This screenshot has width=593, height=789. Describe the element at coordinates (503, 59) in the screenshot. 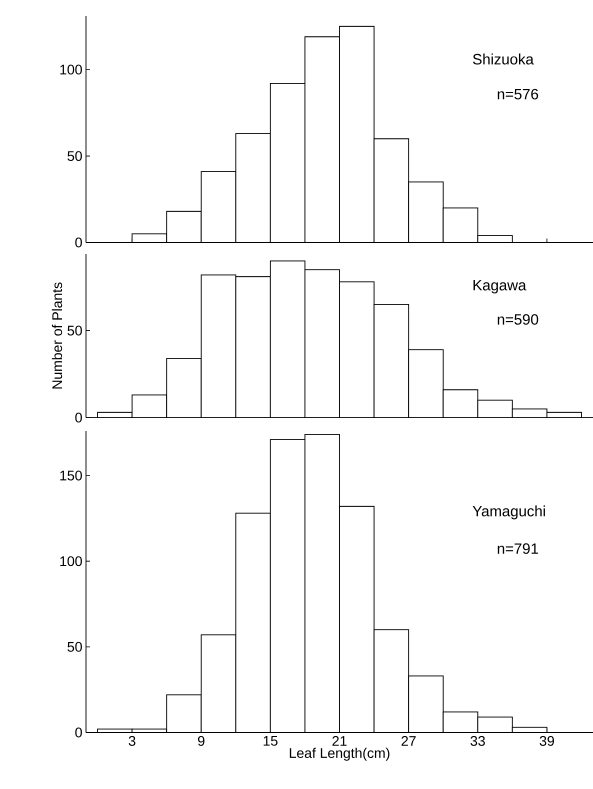

I see `annotation: Shizuoka` at that location.